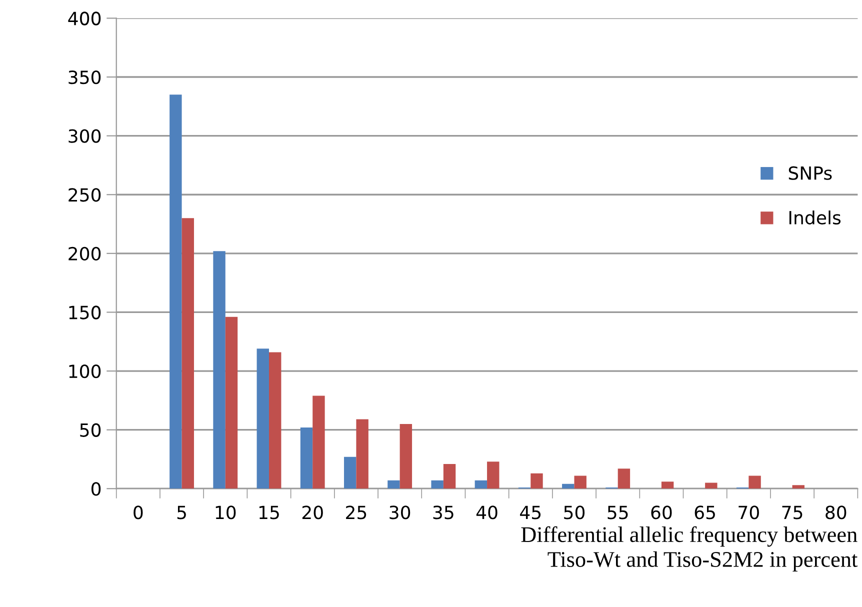  Describe the element at coordinates (400, 513) in the screenshot. I see `x-tick-label: 30` at that location.